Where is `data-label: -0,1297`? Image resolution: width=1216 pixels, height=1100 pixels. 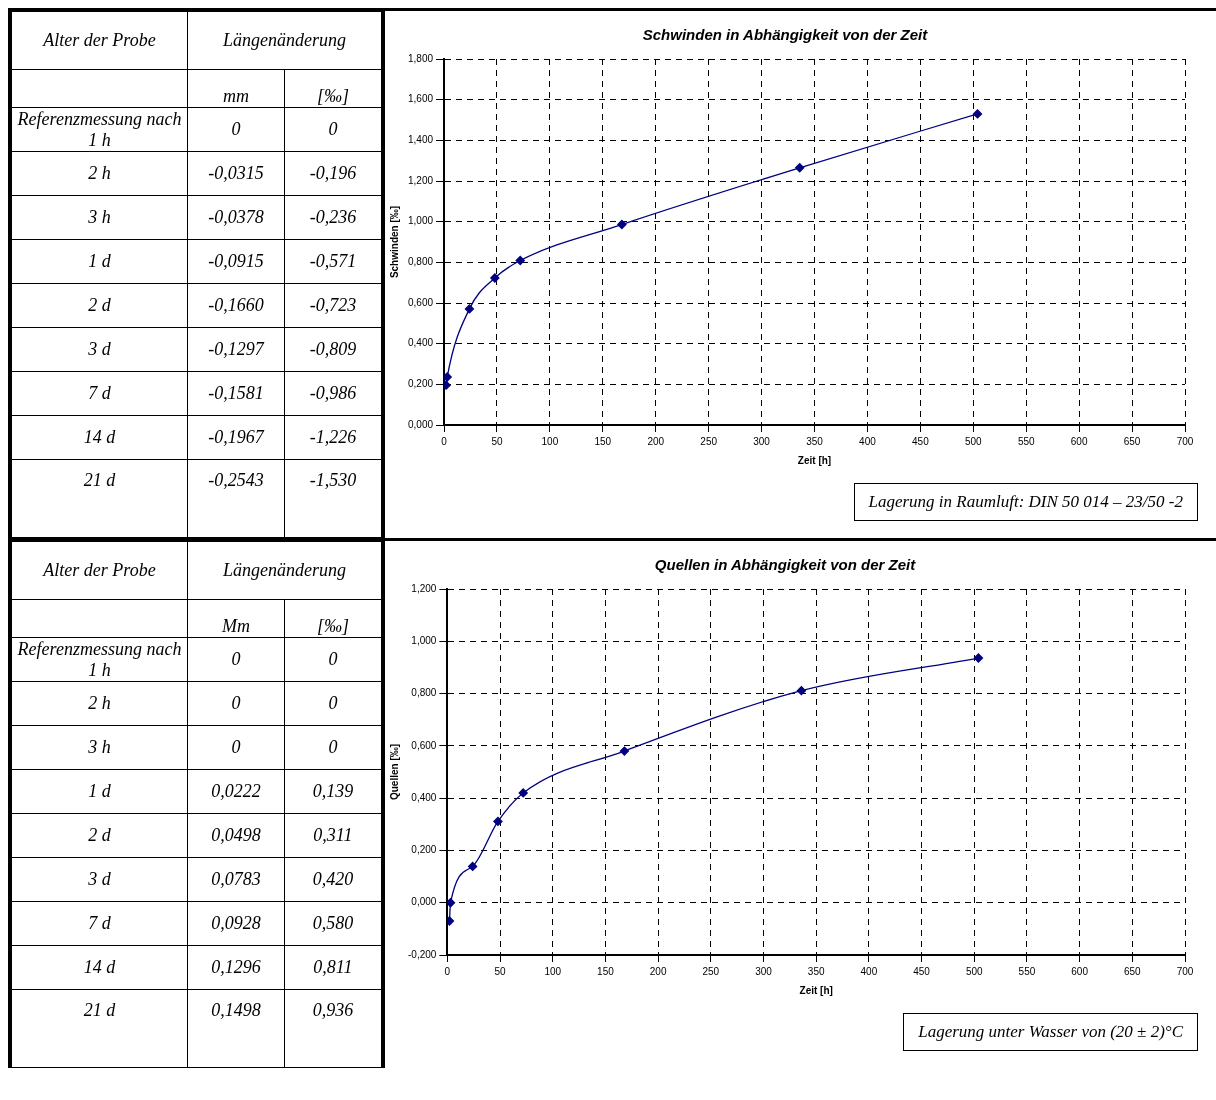
data-label: -0,1297 is located at coordinates (236, 349).